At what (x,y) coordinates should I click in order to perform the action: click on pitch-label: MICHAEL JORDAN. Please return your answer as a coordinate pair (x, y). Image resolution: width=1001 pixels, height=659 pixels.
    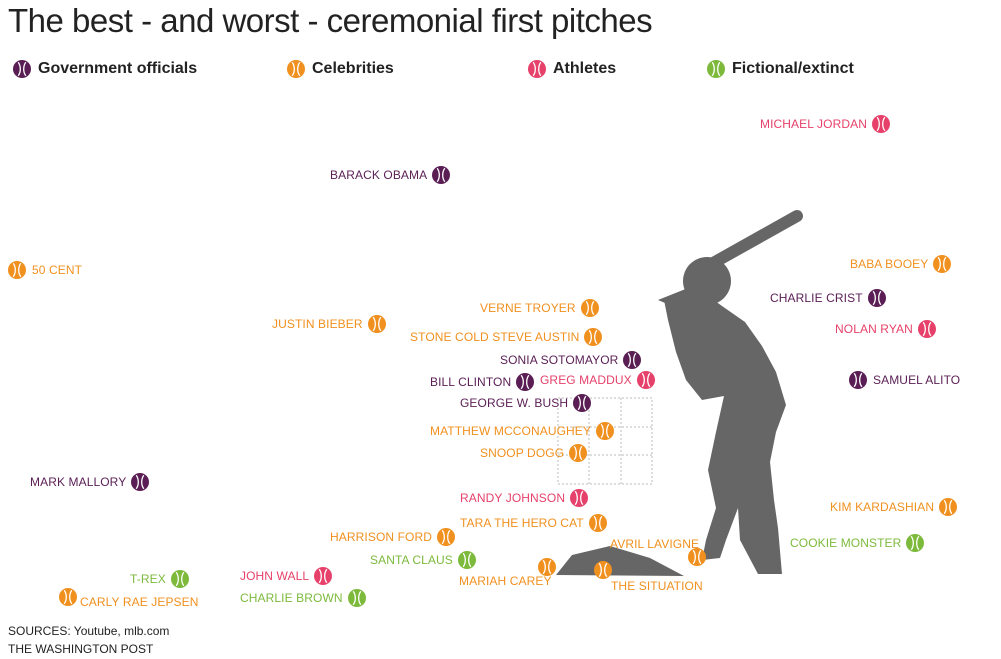
    Looking at the image, I should click on (813, 124).